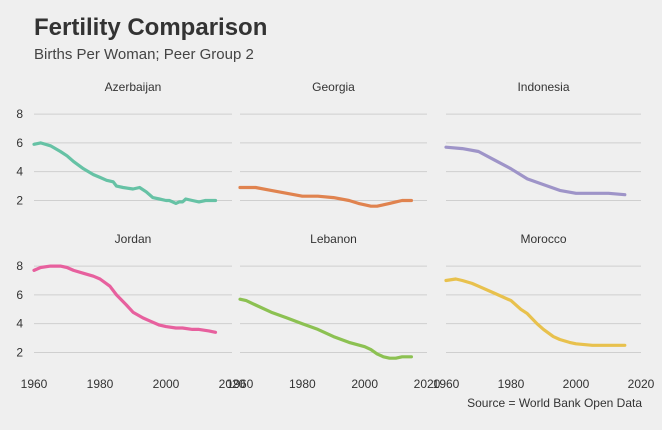  What do you see at coordinates (333, 87) in the screenshot?
I see `facet-strip-label: Georgia` at bounding box center [333, 87].